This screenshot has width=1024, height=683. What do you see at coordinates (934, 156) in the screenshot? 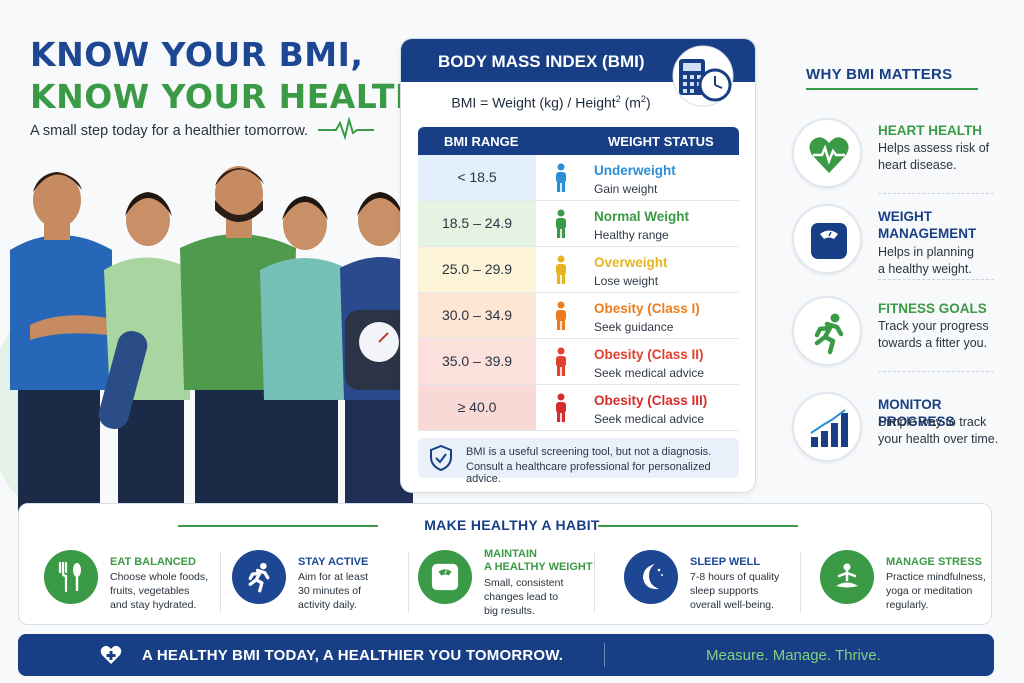
I see `why-item-desc: Helps assess risk of heart disease.` at bounding box center [934, 156].